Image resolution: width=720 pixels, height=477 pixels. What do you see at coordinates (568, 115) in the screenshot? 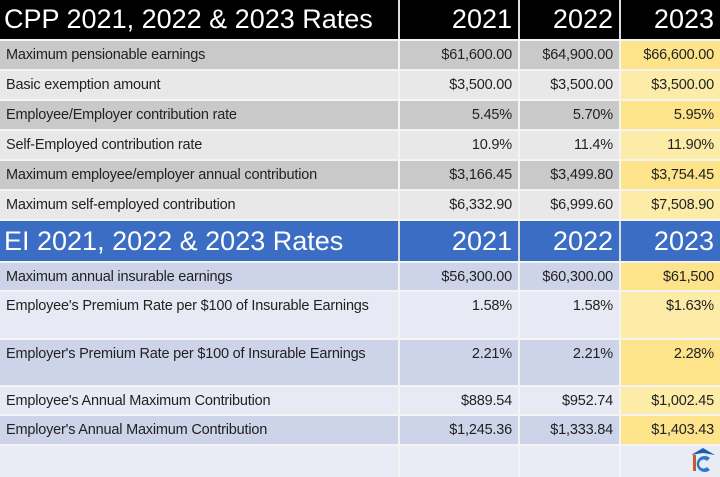
I see `value-cell-2022: 5.70%` at bounding box center [568, 115].